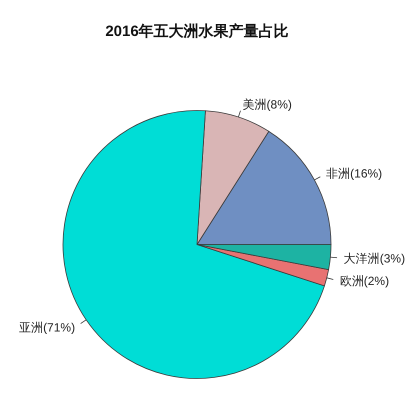 Image resolution: width=420 pixels, height=400 pixels. Describe the element at coordinates (267, 104) in the screenshot. I see `slice-label: 美洲(8%)` at that location.